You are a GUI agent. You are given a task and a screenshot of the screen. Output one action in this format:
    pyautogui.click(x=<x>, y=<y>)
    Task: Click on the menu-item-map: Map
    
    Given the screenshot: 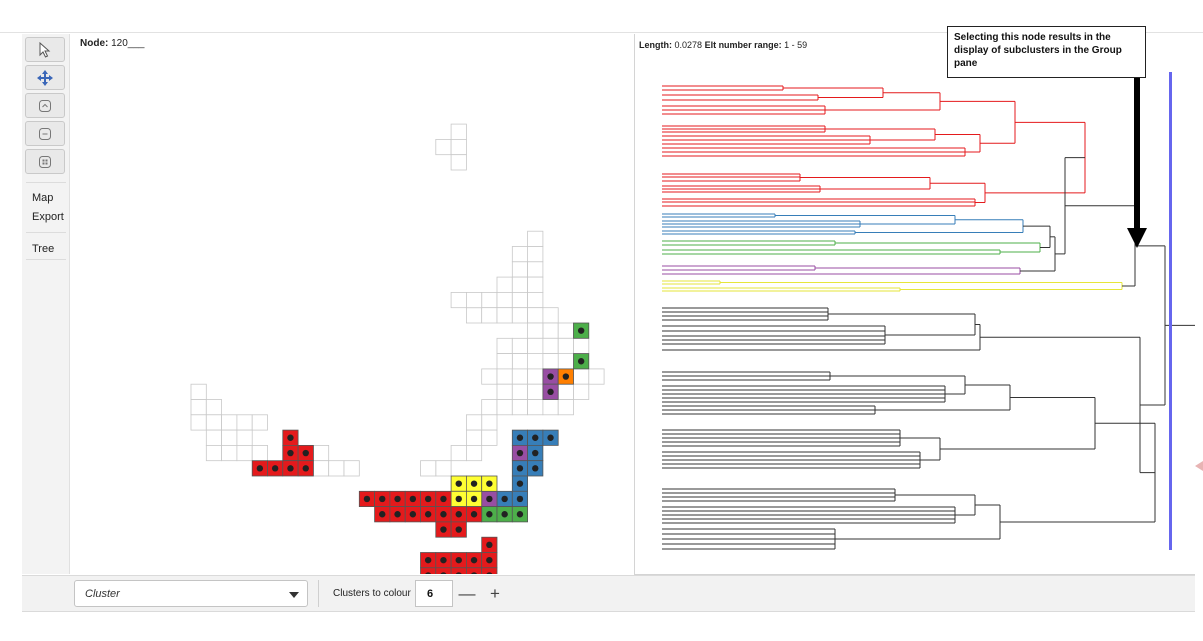 What is the action you would take?
    pyautogui.click(x=43, y=198)
    